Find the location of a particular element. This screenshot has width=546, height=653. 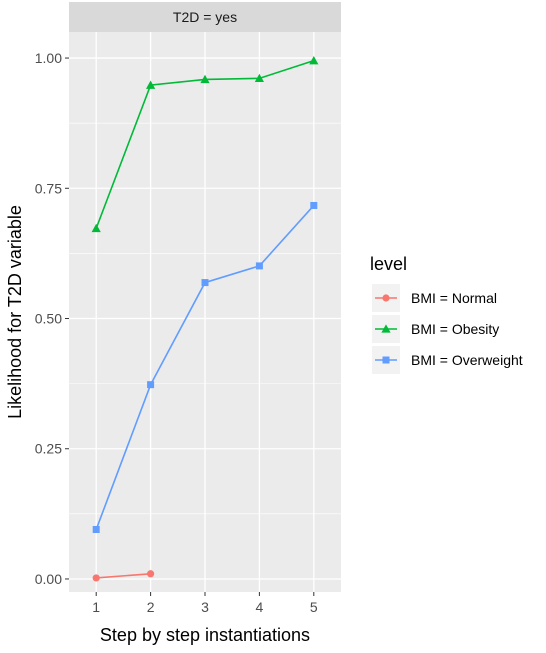

y-tick-label: 0.75 is located at coordinates (48, 188).